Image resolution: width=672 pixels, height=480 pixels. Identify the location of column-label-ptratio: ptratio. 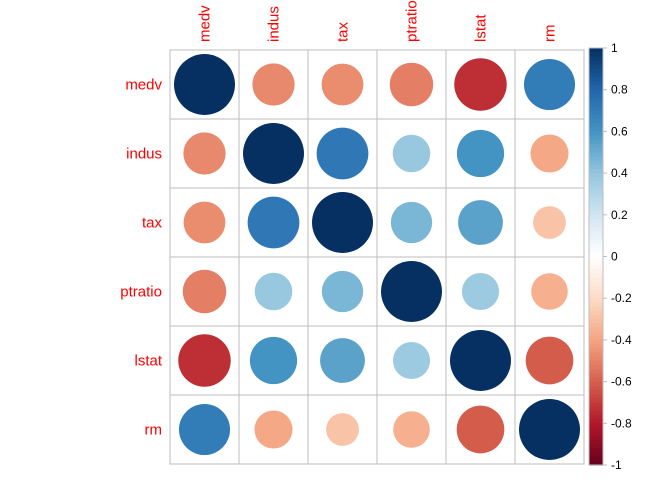
(412, 21).